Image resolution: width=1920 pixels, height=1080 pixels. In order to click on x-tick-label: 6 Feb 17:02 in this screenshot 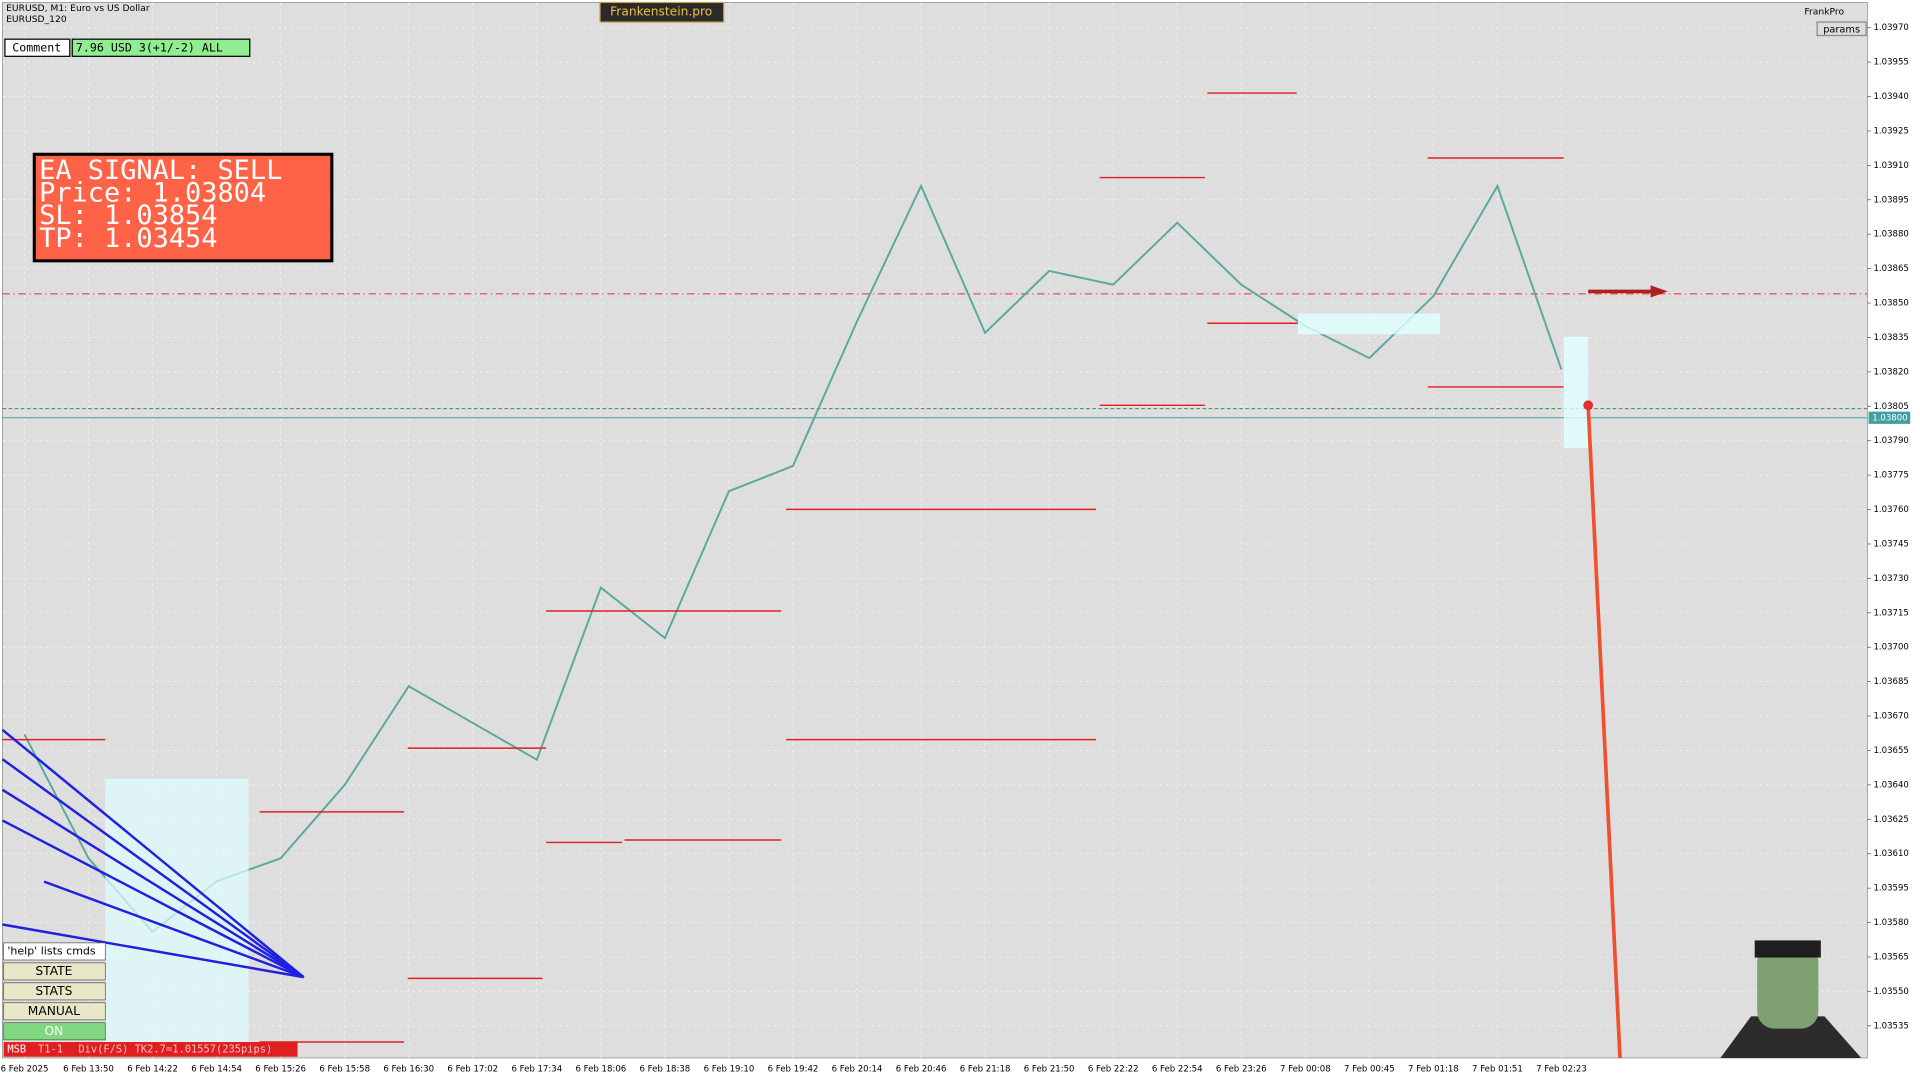, I will do `click(472, 1069)`.